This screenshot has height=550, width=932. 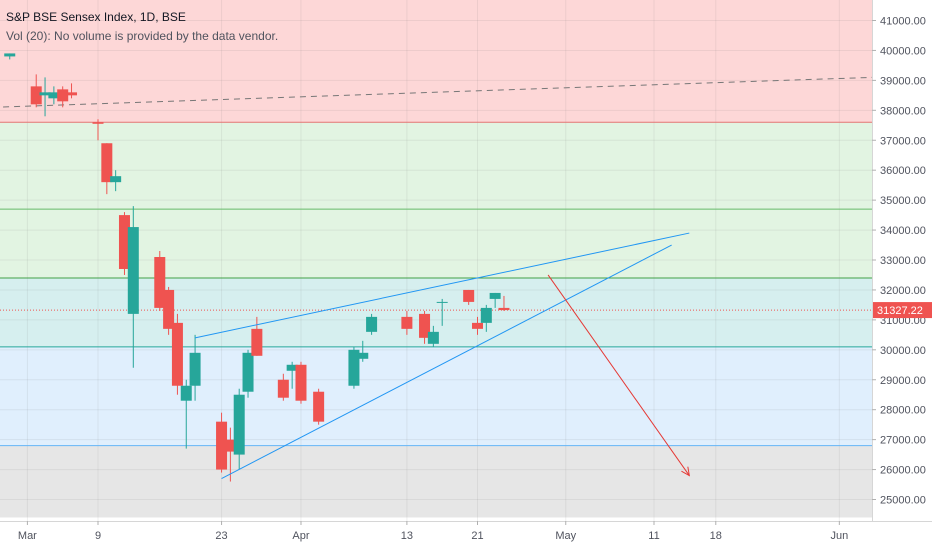 What do you see at coordinates (477, 536) in the screenshot?
I see `x-tick-label-5: 21` at bounding box center [477, 536].